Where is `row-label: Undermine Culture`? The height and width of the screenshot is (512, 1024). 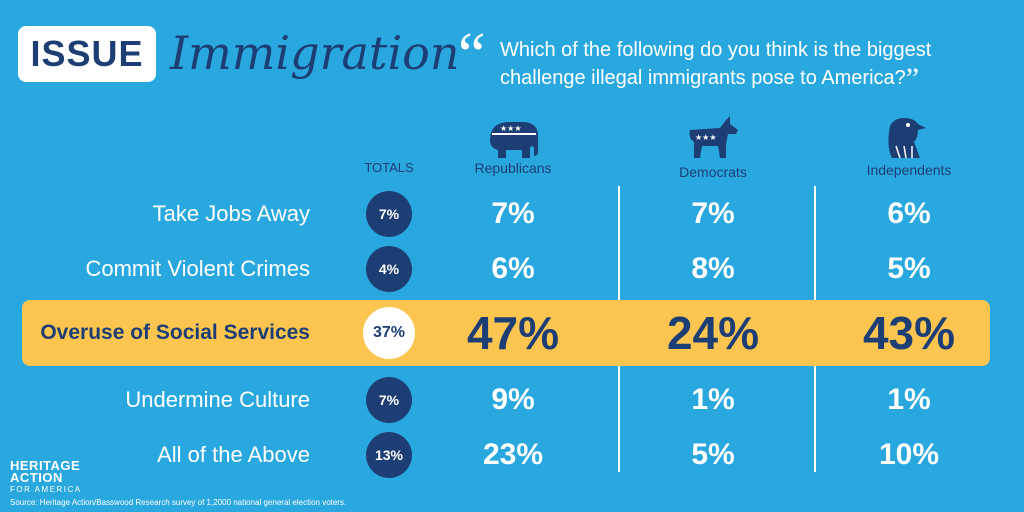 row-label: Undermine Culture is located at coordinates (217, 399).